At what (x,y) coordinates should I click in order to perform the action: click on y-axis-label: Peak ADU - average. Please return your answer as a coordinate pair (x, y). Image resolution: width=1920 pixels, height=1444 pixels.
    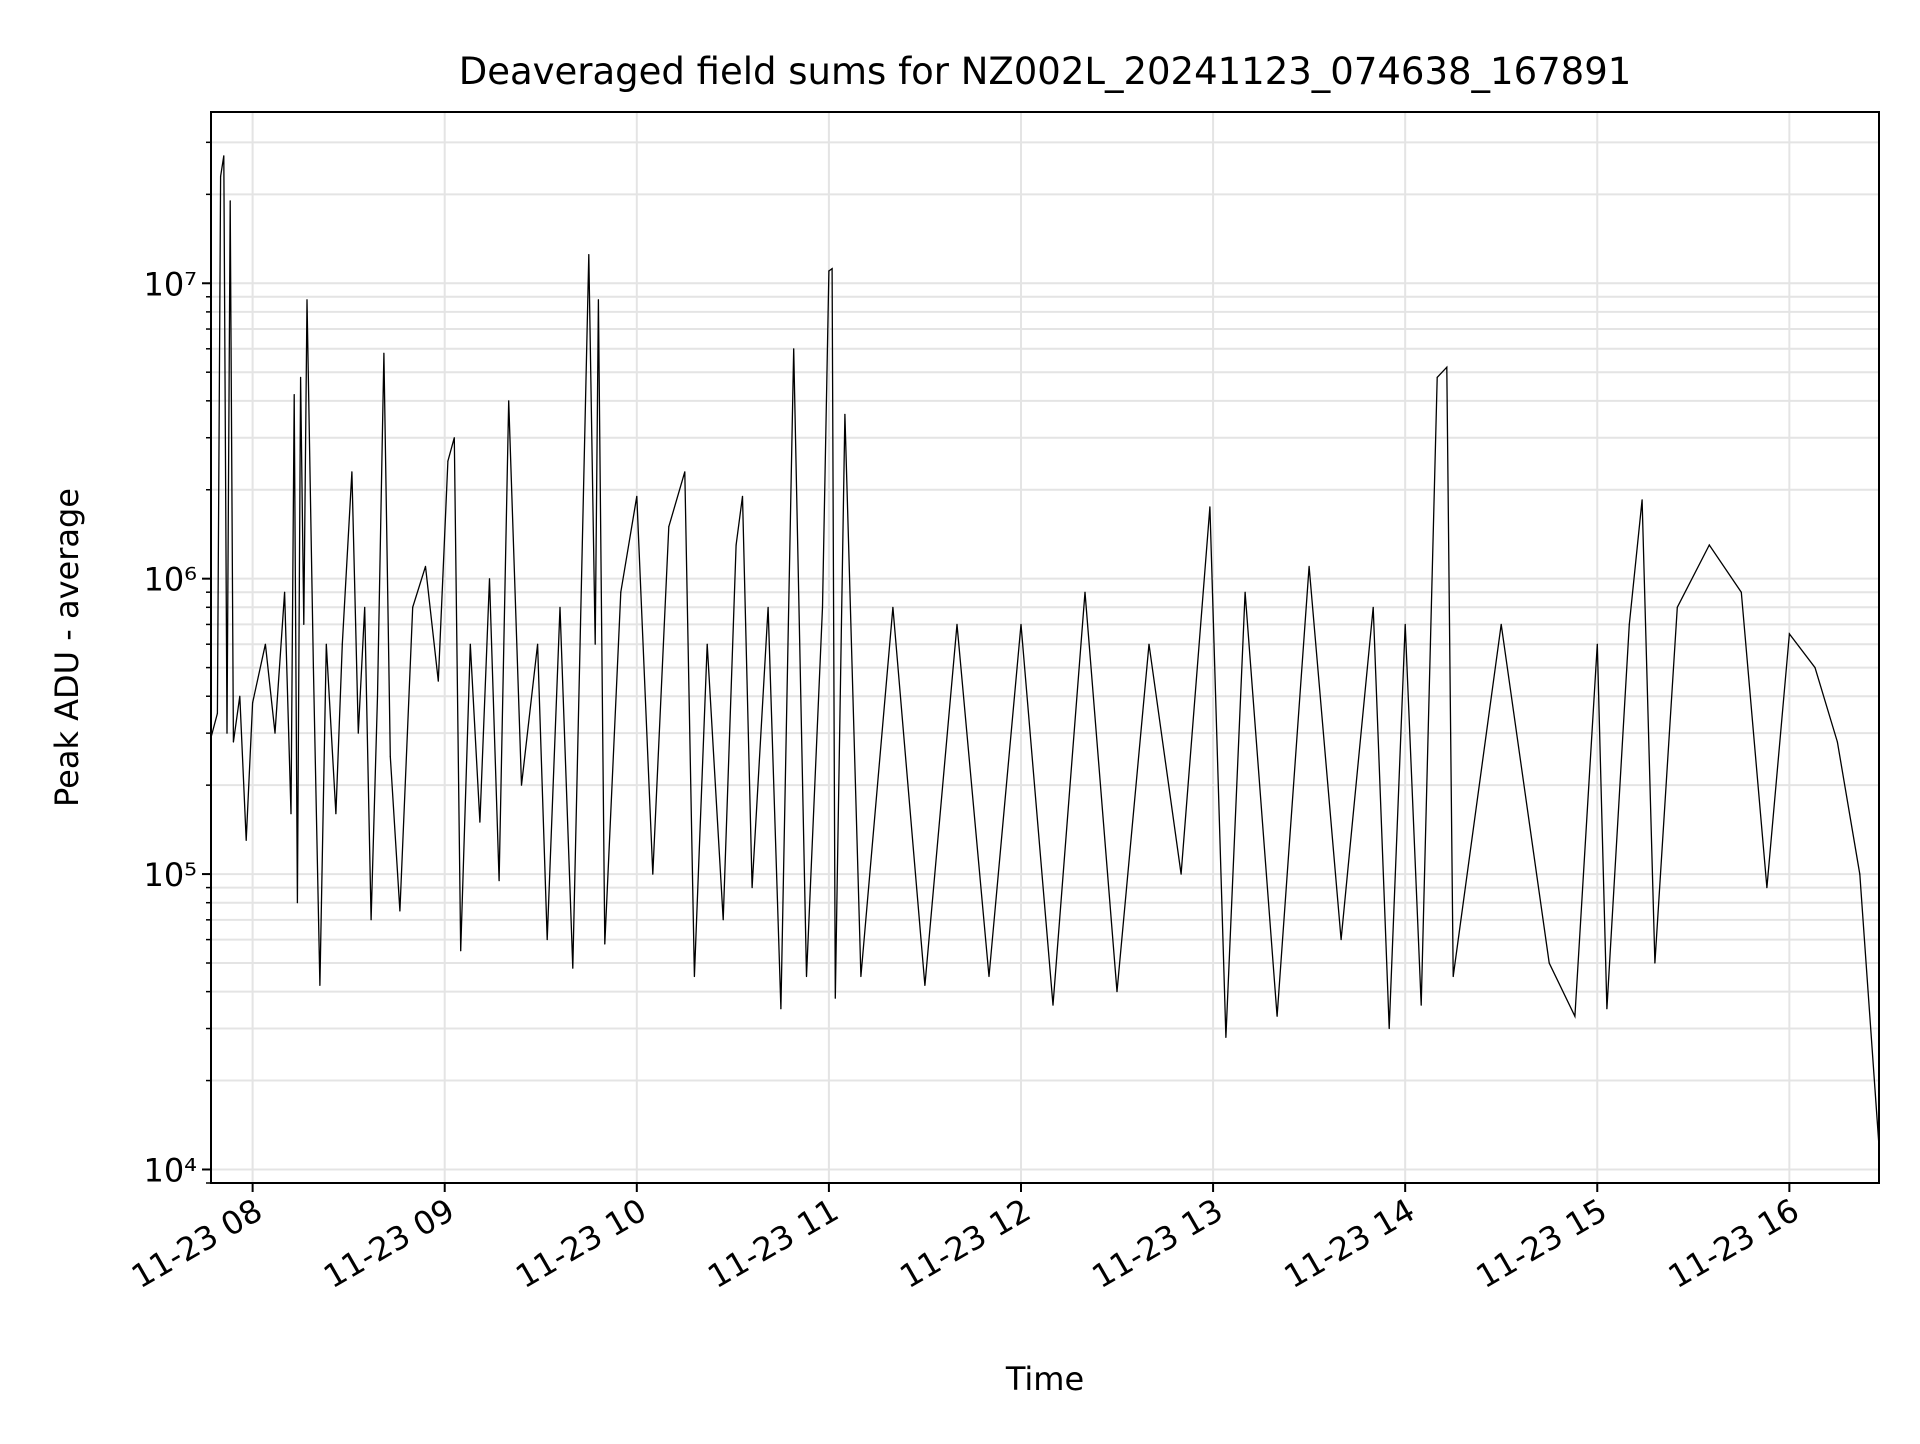
    Looking at the image, I should click on (67, 647).